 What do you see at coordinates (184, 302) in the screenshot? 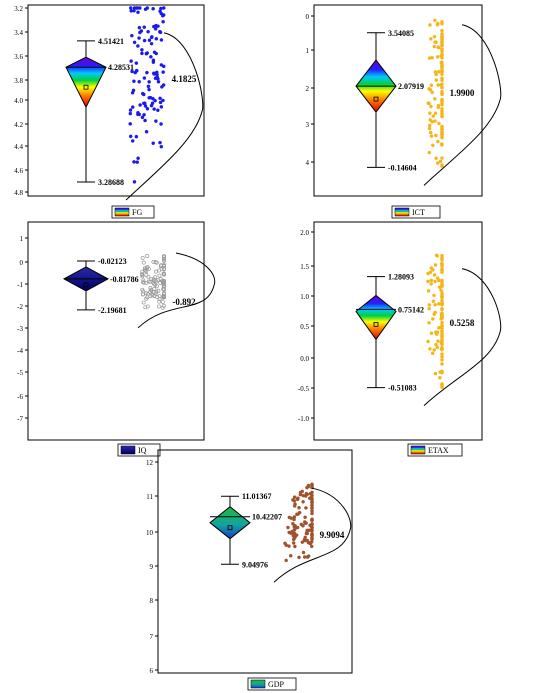
I see `mean-value-label: -0.892` at bounding box center [184, 302].